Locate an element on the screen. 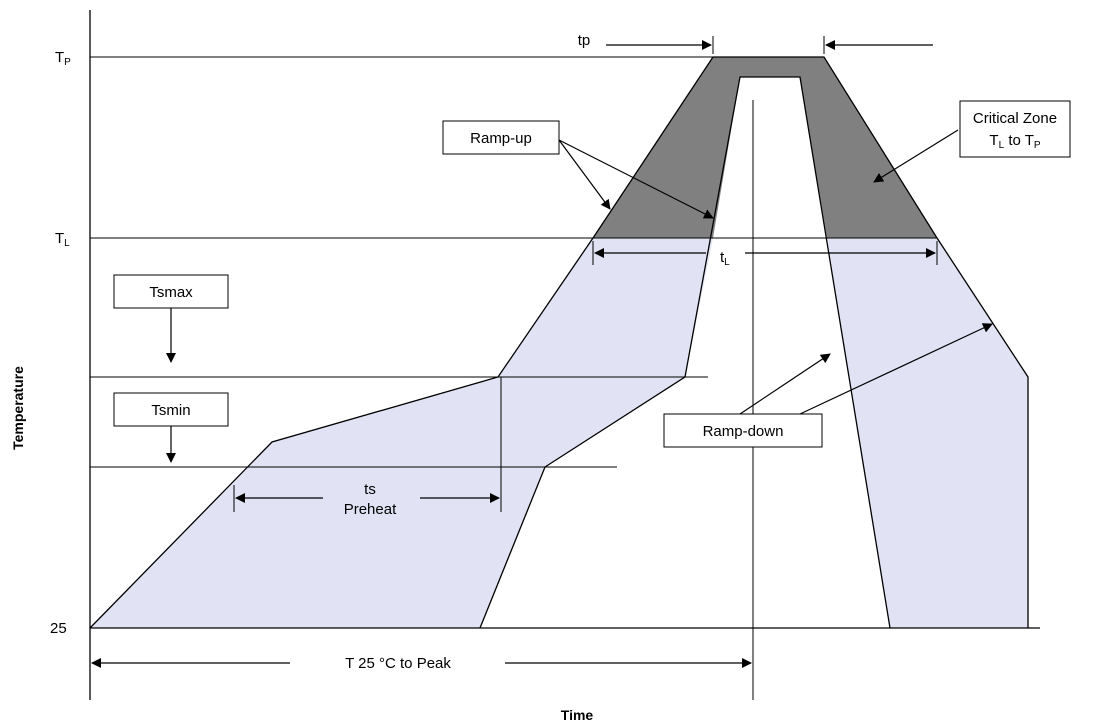  ramp-up-label: Ramp-up is located at coordinates (501, 138).